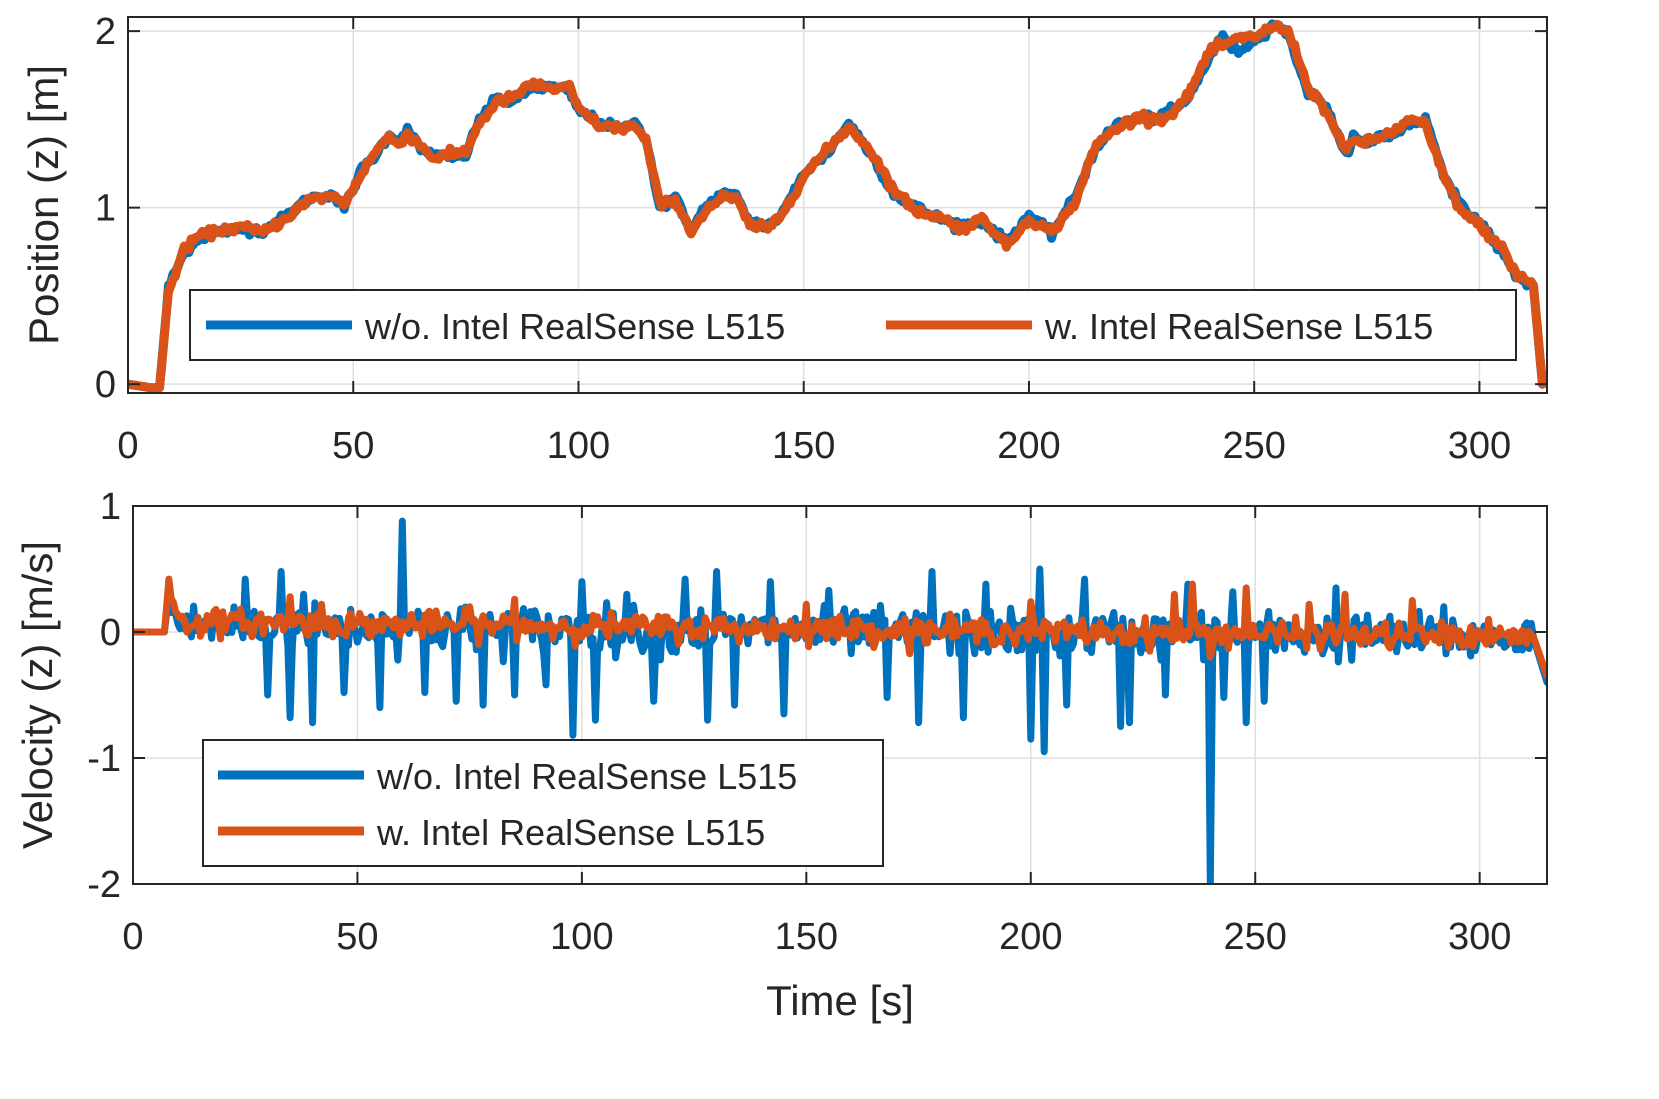 This screenshot has height=1099, width=1659. What do you see at coordinates (104, 759) in the screenshot?
I see `y-tick-label: -1` at bounding box center [104, 759].